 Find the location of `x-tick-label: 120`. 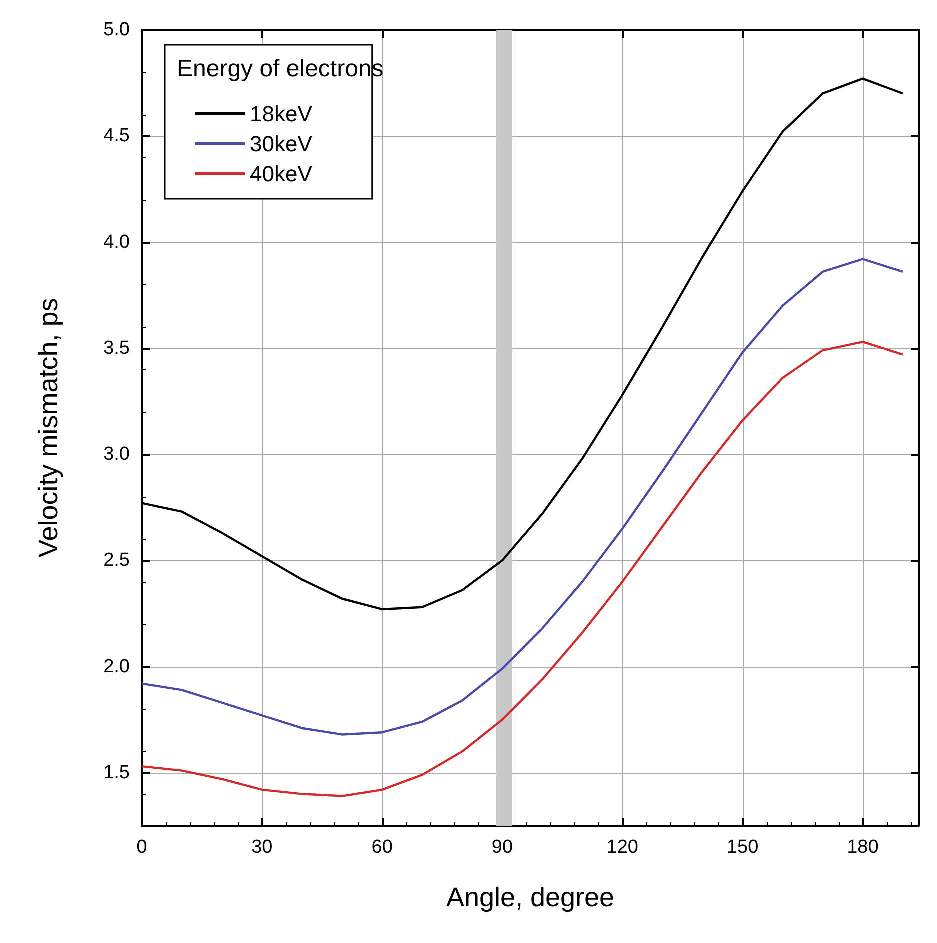

x-tick-label: 120 is located at coordinates (622, 847).